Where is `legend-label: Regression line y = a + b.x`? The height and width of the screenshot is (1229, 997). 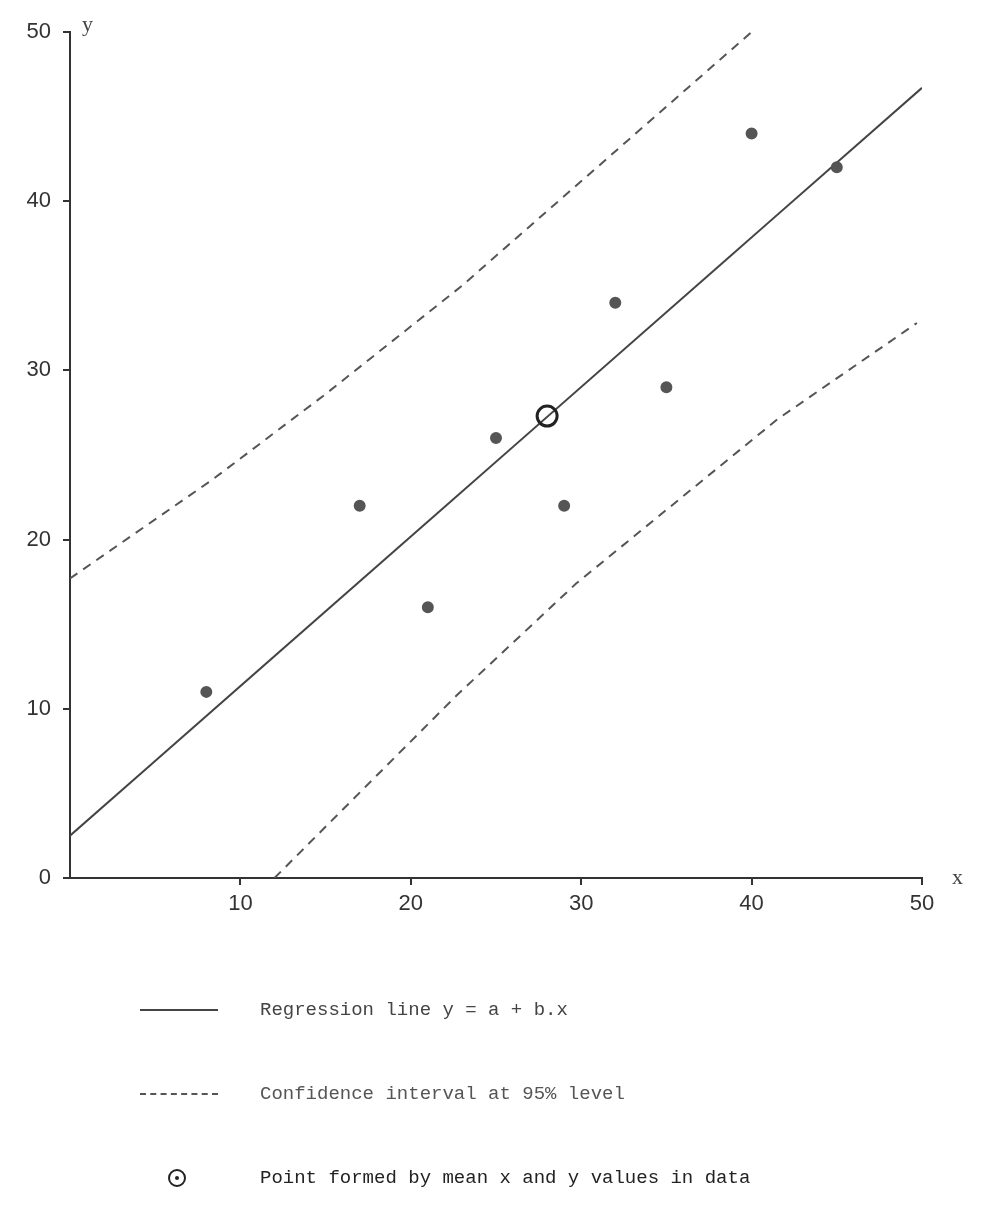
legend-label: Regression line y = a + b.x is located at coordinates (414, 1010).